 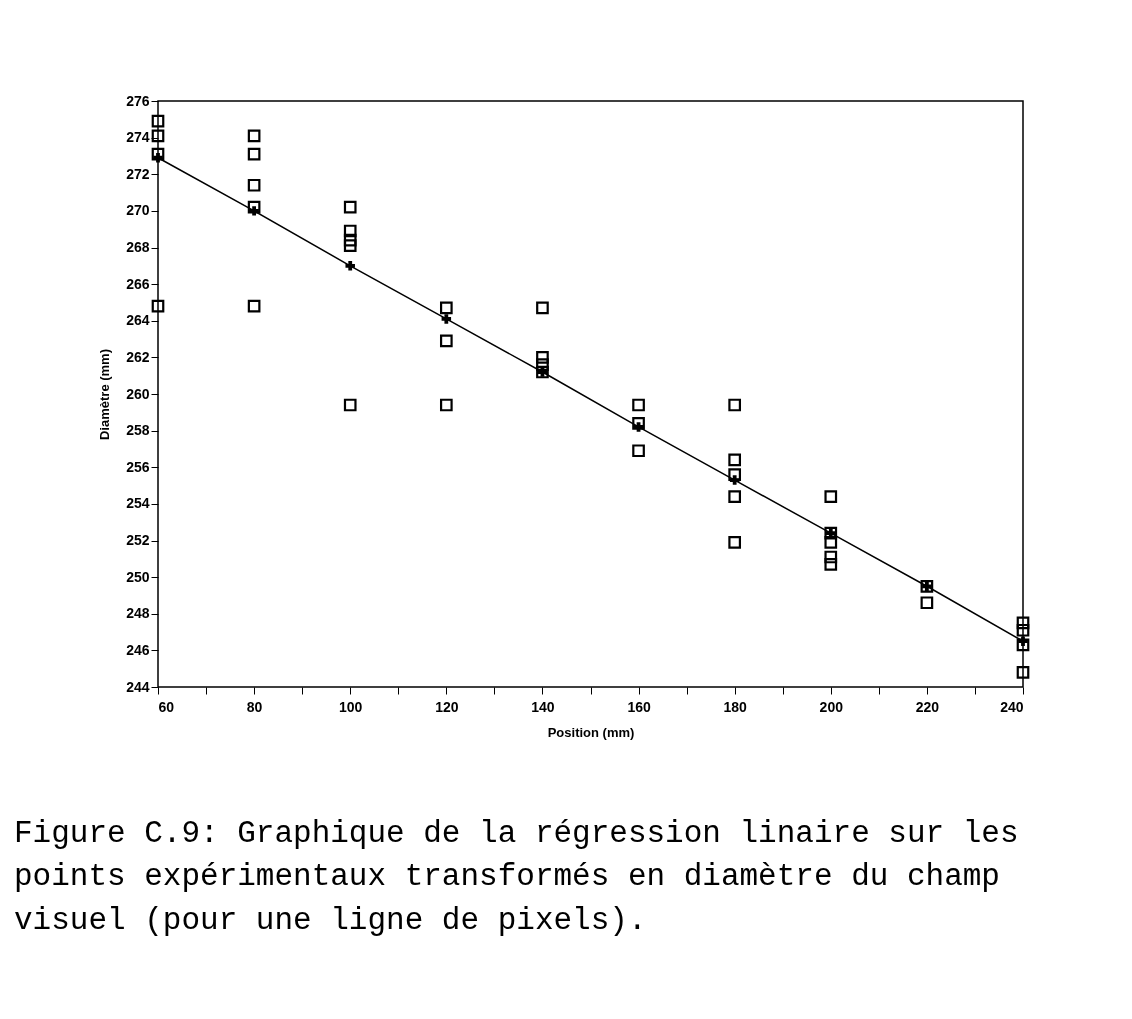 What do you see at coordinates (138, 210) in the screenshot?
I see `y-tick-label: 270` at bounding box center [138, 210].